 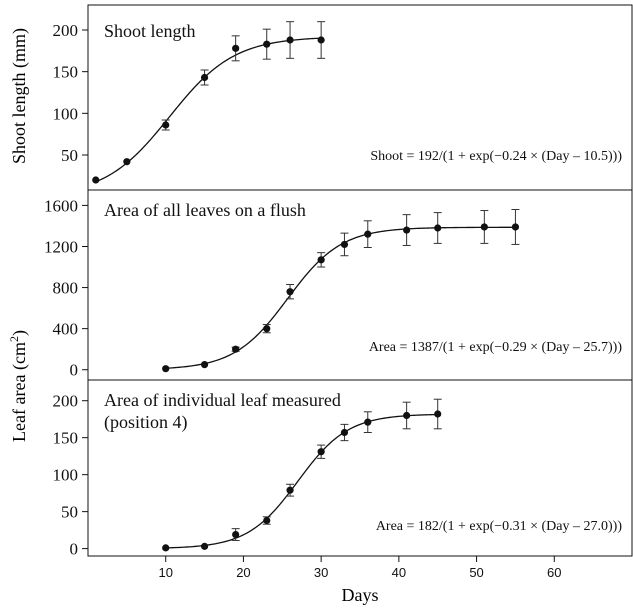 I want to click on panel-title: Area of all leaves on a flush, so click(x=205, y=210).